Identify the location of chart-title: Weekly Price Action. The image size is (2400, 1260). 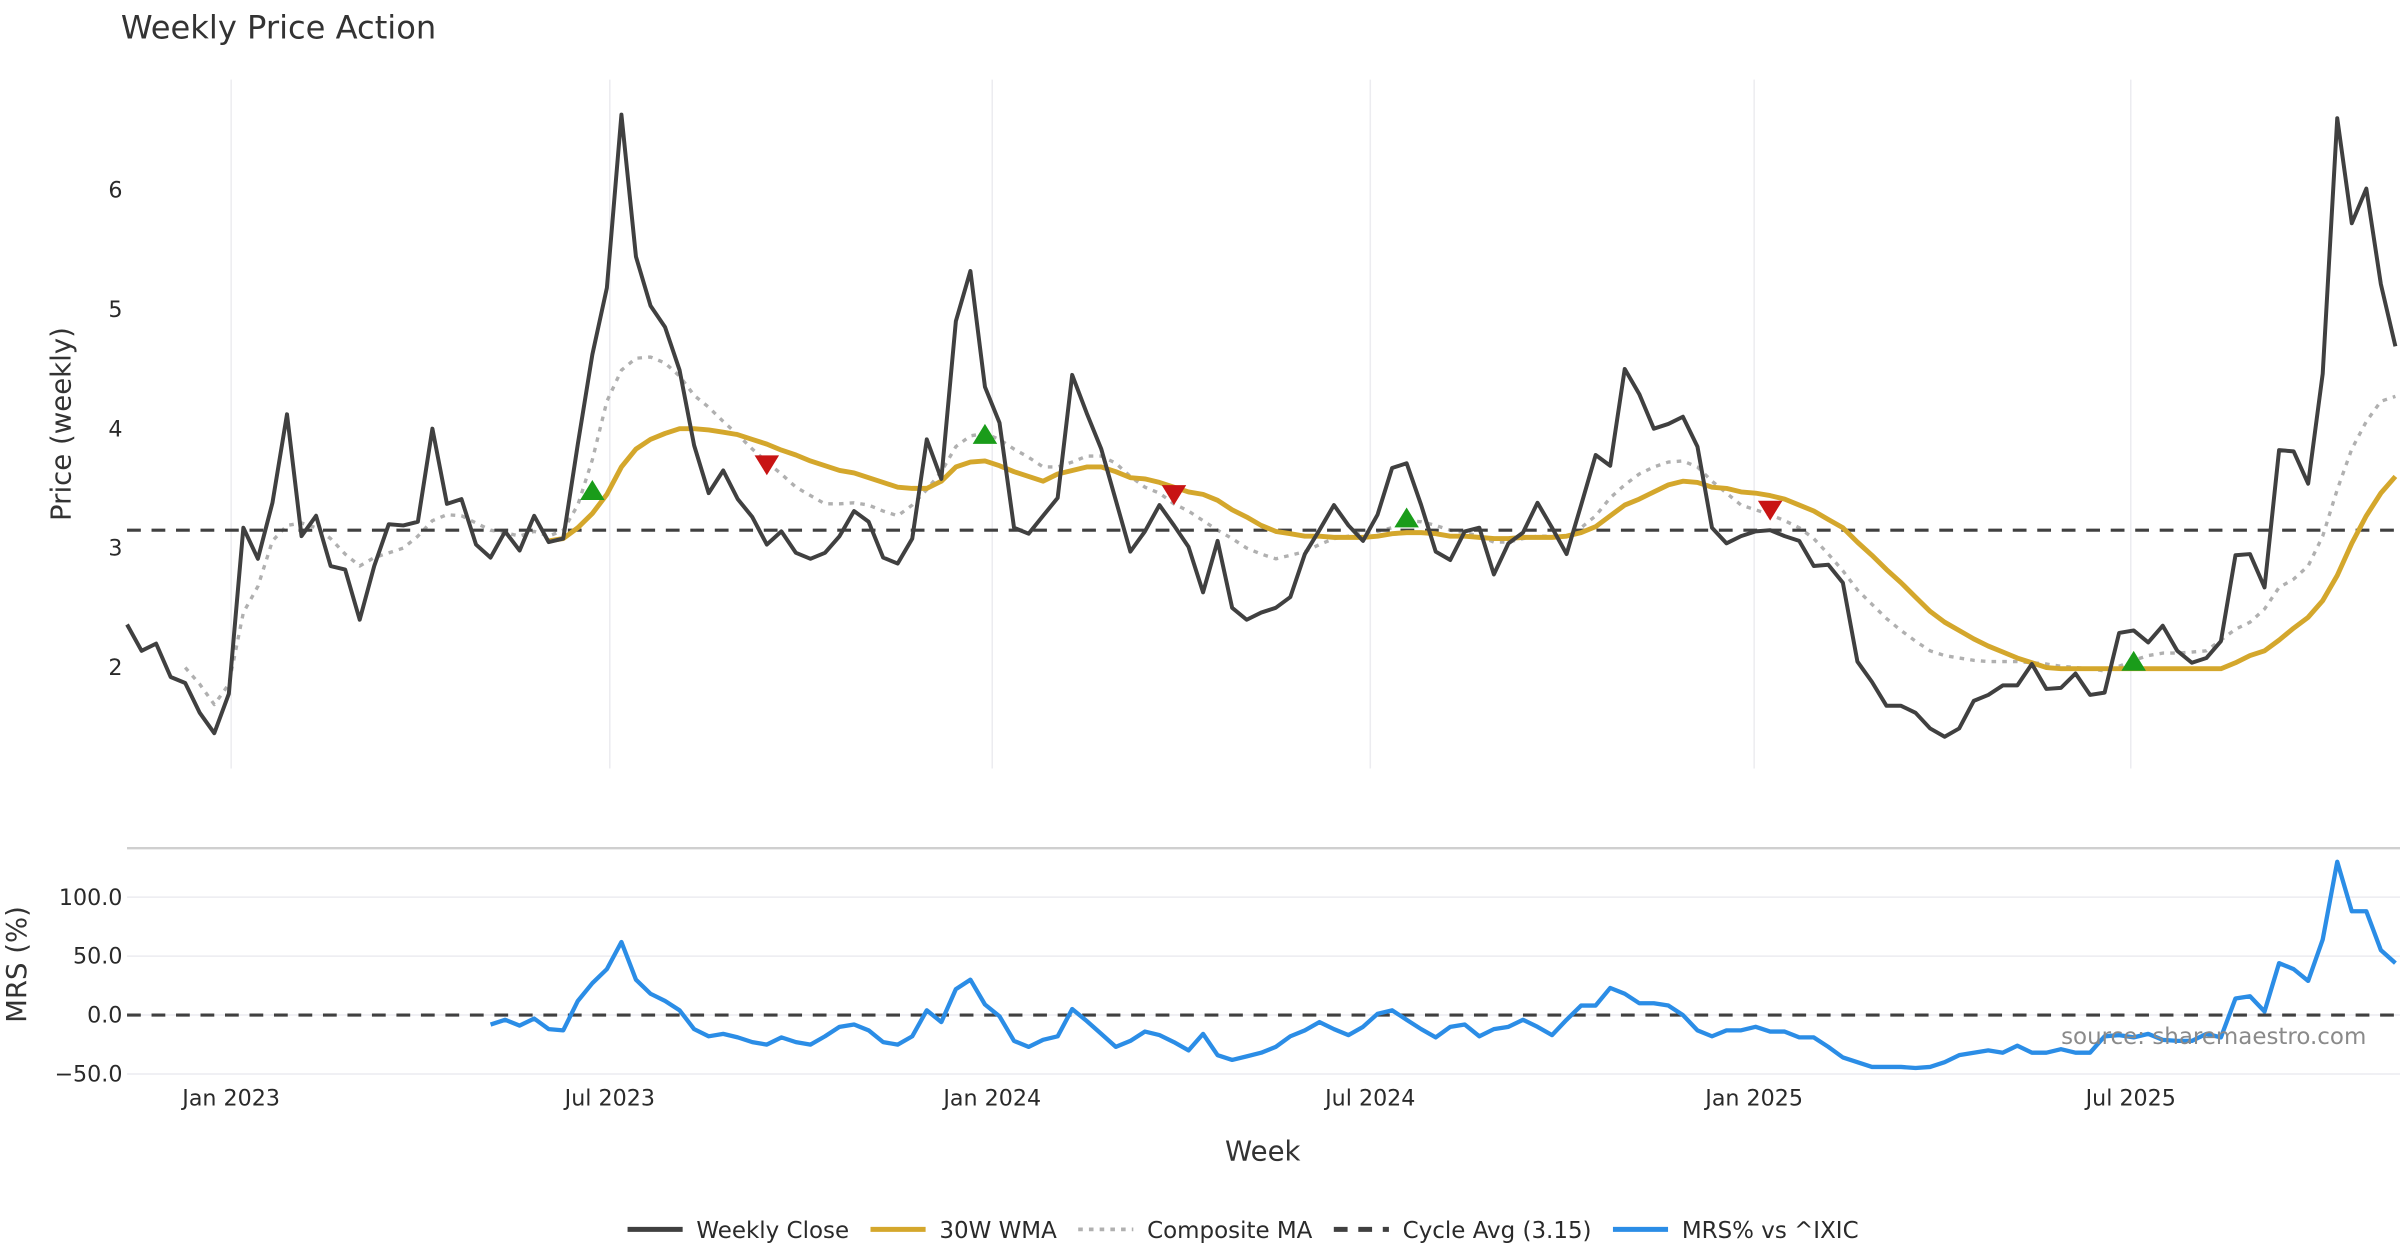
(278, 27).